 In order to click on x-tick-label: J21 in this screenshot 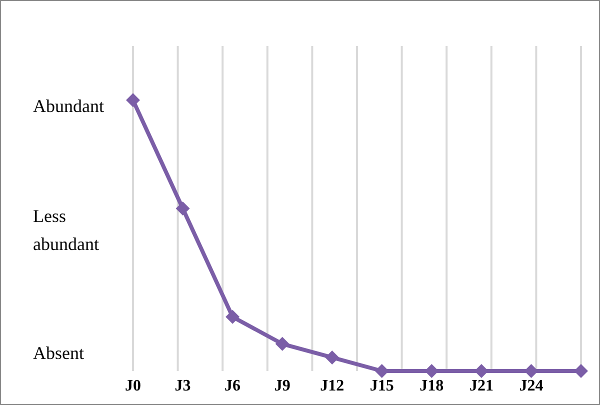, I will do `click(481, 385)`.